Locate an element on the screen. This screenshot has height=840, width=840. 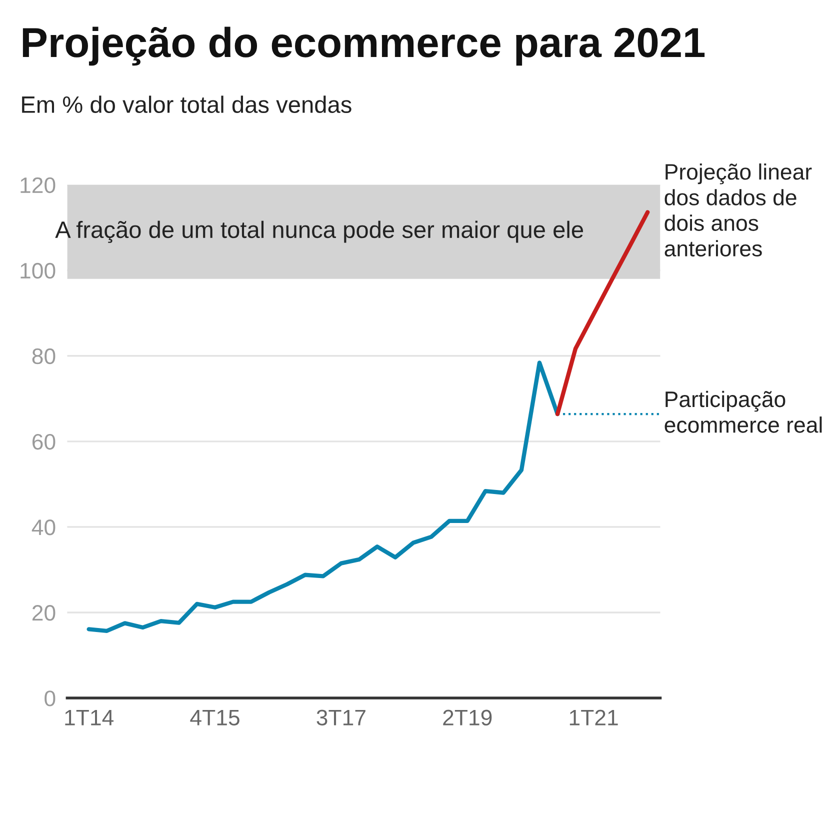
x-tick-label: 1T14 is located at coordinates (89, 718).